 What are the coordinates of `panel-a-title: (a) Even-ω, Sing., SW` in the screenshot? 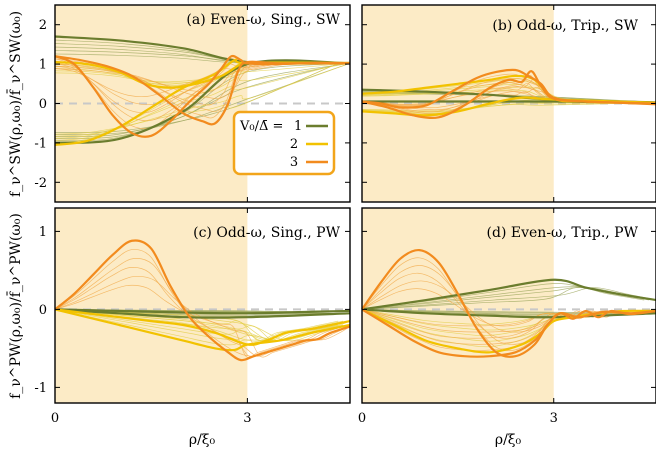 It's located at (263, 20).